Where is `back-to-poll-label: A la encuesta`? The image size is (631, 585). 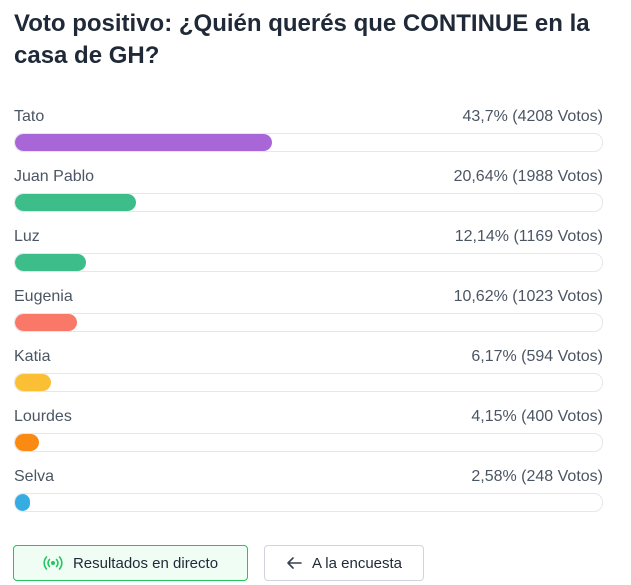 back-to-poll-label: A la encuesta is located at coordinates (357, 563).